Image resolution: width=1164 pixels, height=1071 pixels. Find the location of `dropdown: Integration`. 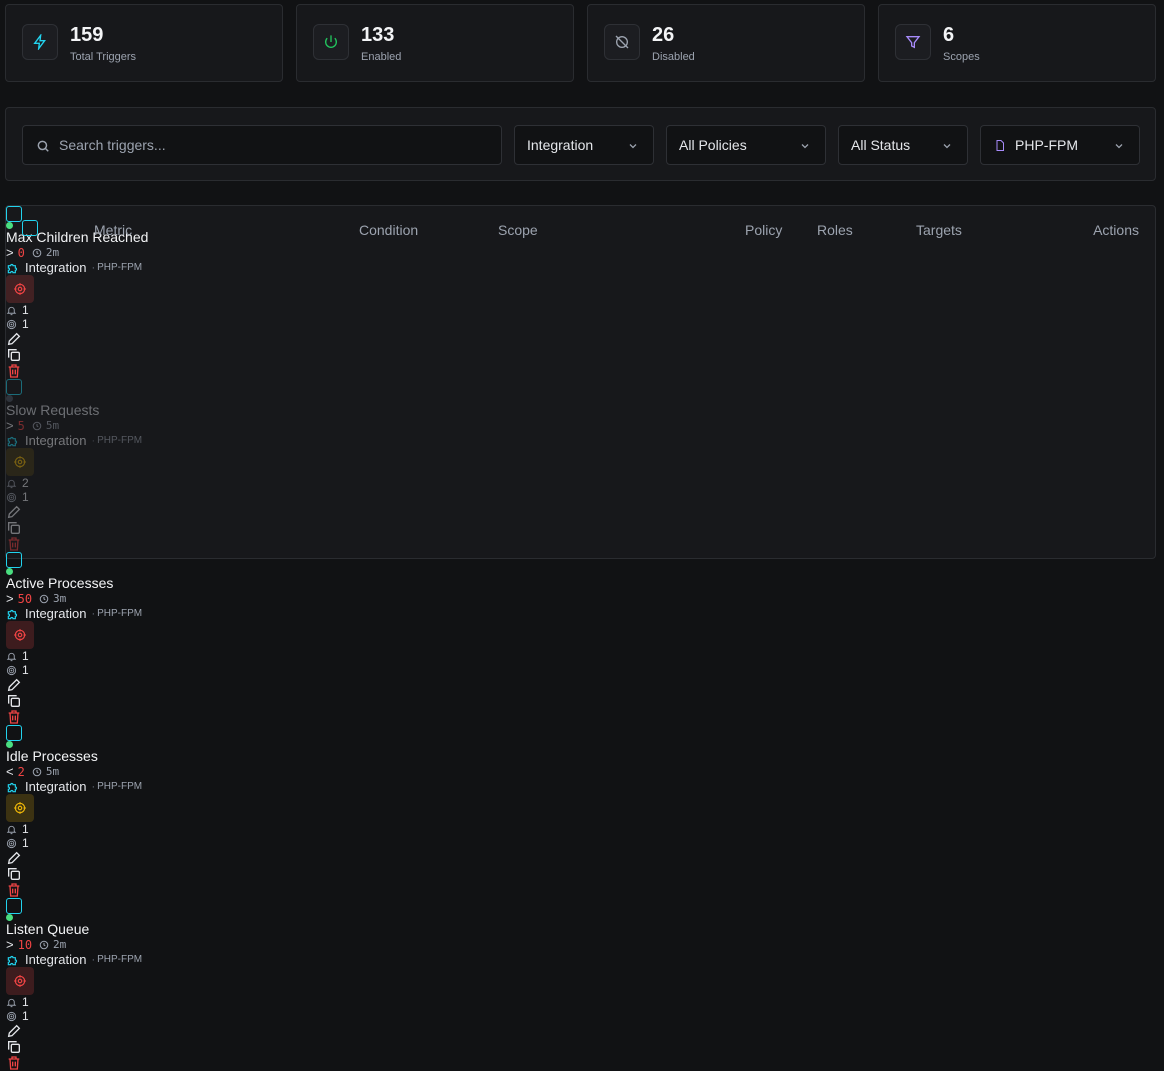

dropdown: Integration is located at coordinates (584, 145).